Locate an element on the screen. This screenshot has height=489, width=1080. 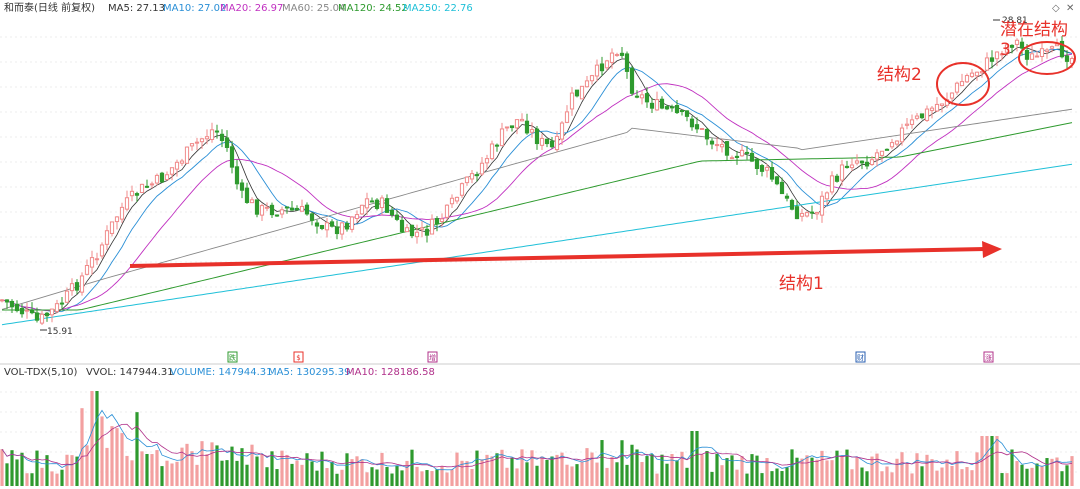
event-marker: $ is located at coordinates (298, 357).